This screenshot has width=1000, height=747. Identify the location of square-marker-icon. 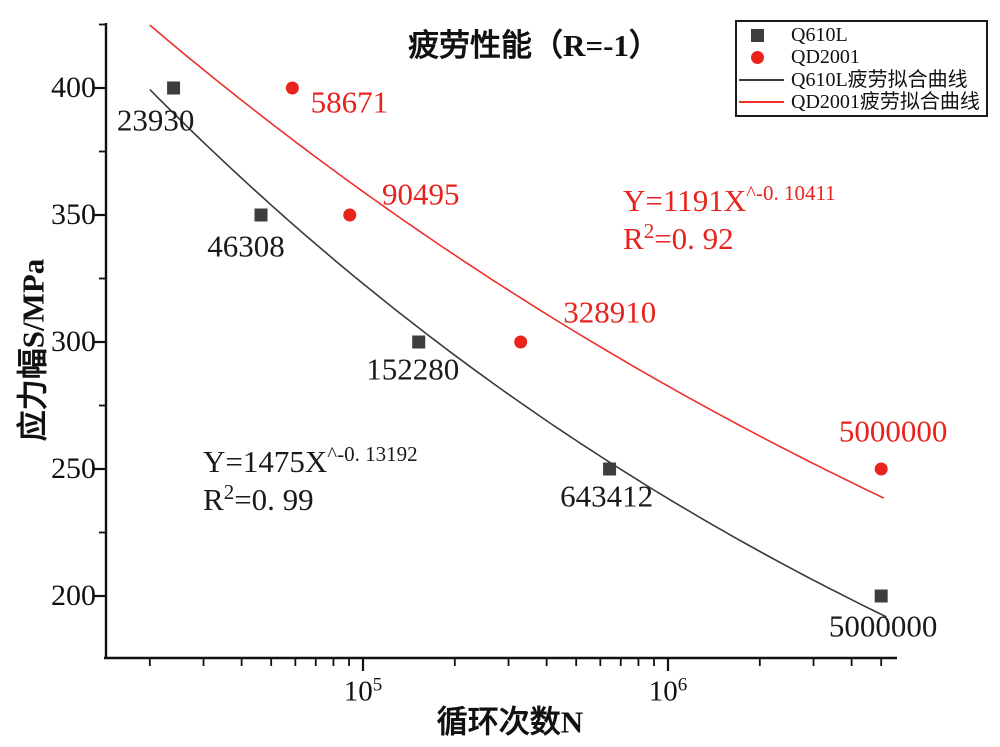
(757, 35).